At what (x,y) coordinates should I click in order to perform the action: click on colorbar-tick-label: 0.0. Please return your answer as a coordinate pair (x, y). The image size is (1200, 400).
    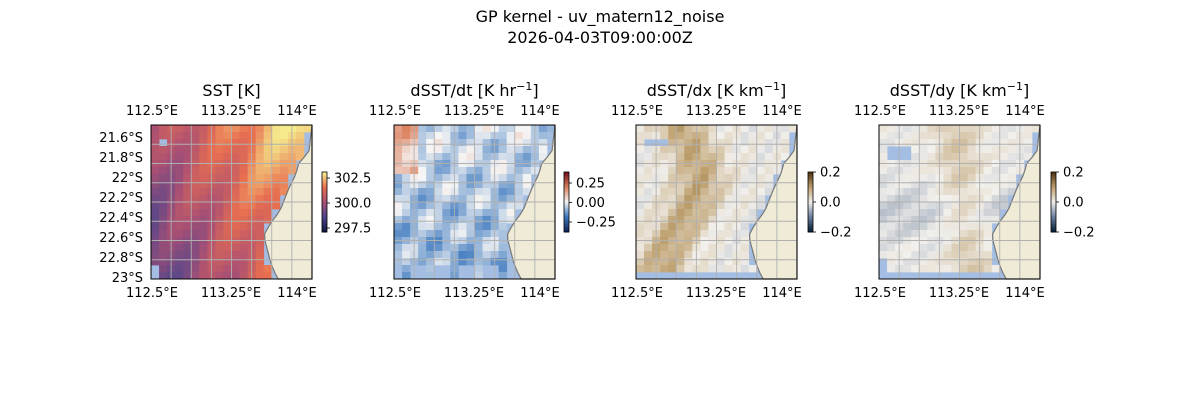
    Looking at the image, I should click on (1073, 203).